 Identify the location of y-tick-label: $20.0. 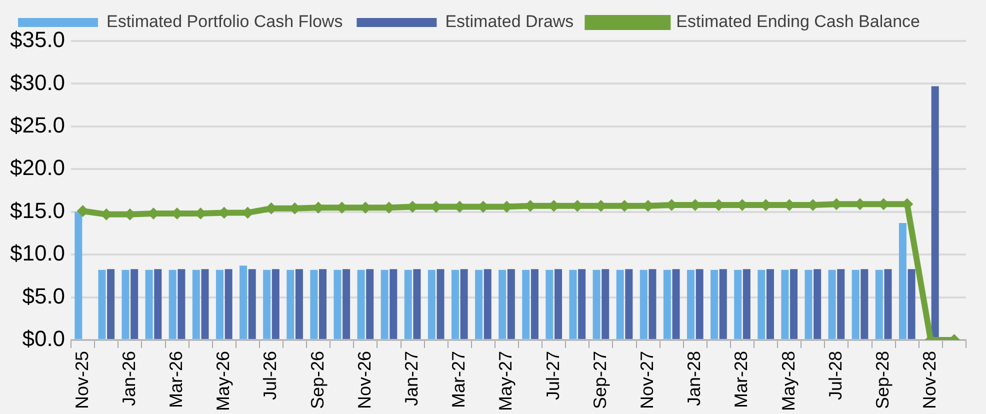
(38, 167).